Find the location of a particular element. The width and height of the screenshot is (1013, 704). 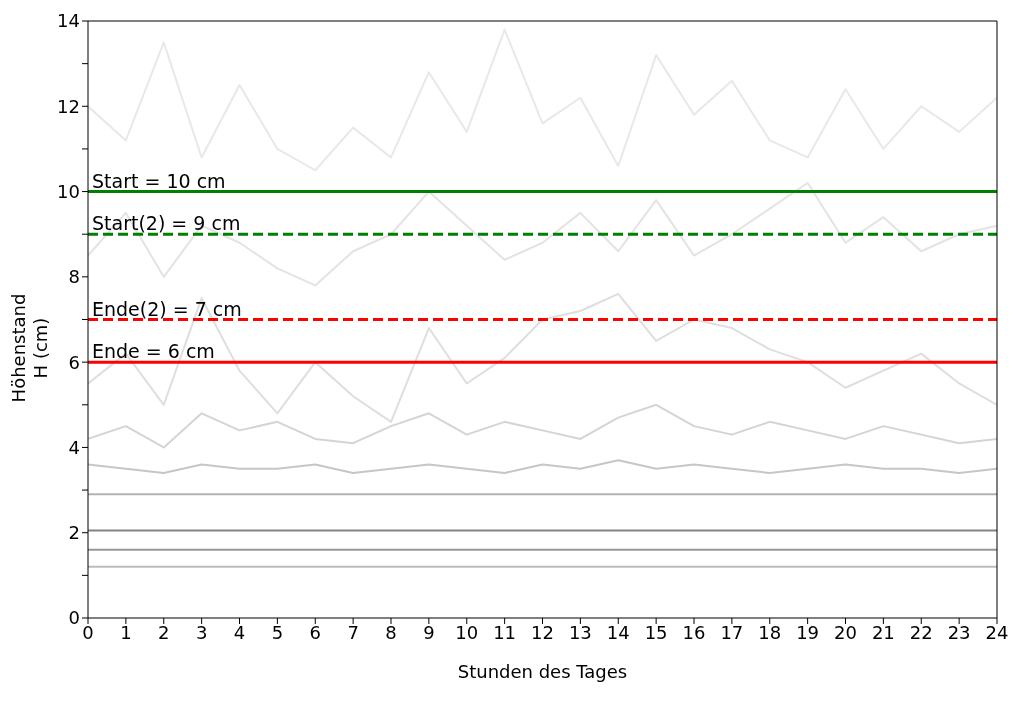

y-tick-label: 10 is located at coordinates (68, 191).